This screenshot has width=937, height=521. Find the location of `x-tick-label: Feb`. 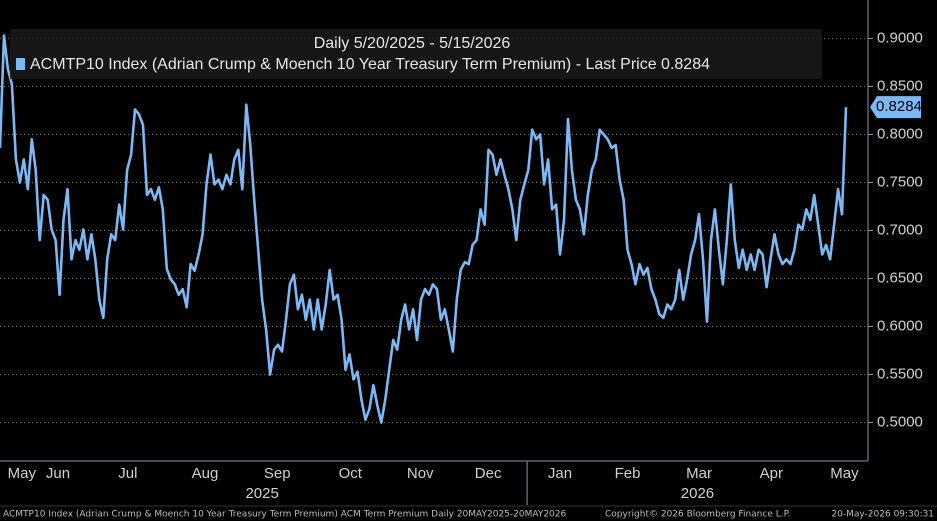

x-tick-label: Feb is located at coordinates (628, 473).